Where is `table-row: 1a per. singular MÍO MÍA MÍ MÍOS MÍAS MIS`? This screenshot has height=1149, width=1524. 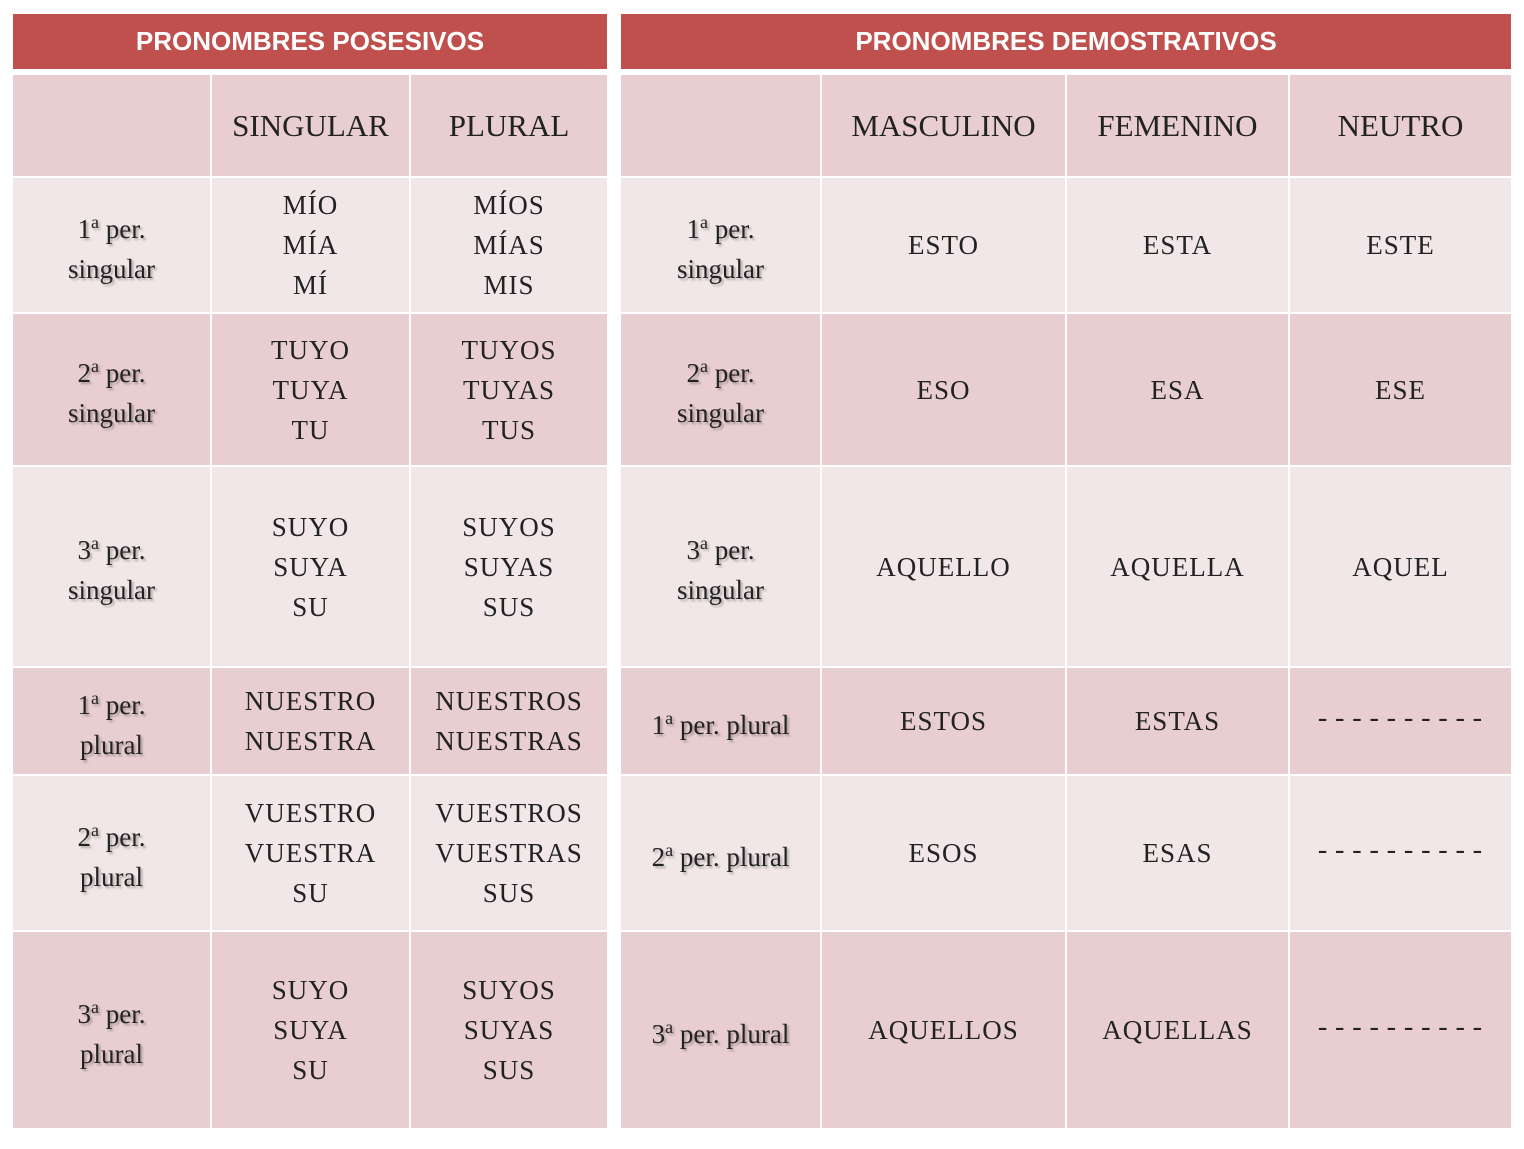 table-row: 1a per. singular MÍO MÍA MÍ MÍOS MÍAS MIS is located at coordinates (310, 245).